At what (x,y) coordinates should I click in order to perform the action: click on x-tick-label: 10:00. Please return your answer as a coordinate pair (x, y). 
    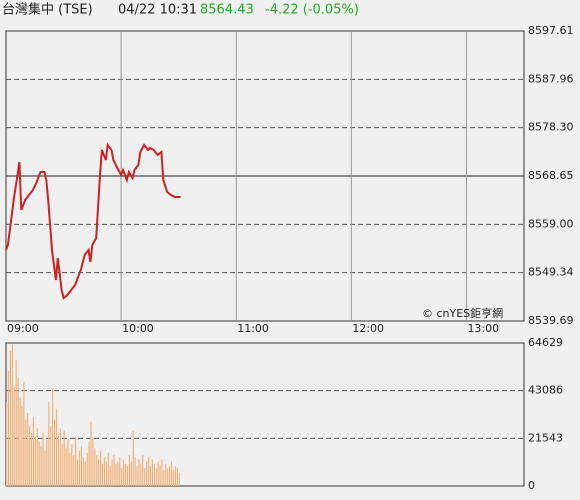
    Looking at the image, I should click on (138, 328).